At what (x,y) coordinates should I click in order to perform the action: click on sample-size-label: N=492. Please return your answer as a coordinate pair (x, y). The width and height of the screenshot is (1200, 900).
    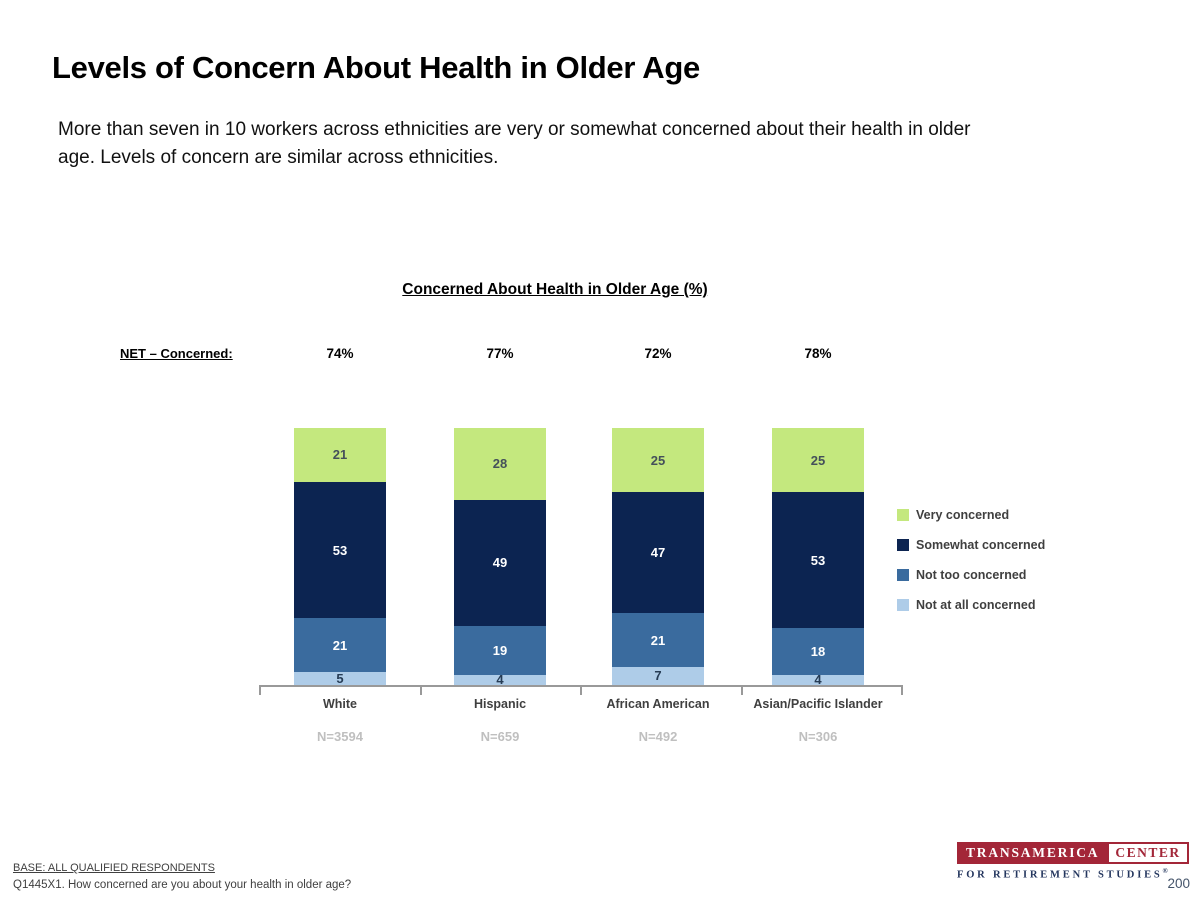
    Looking at the image, I should click on (658, 736).